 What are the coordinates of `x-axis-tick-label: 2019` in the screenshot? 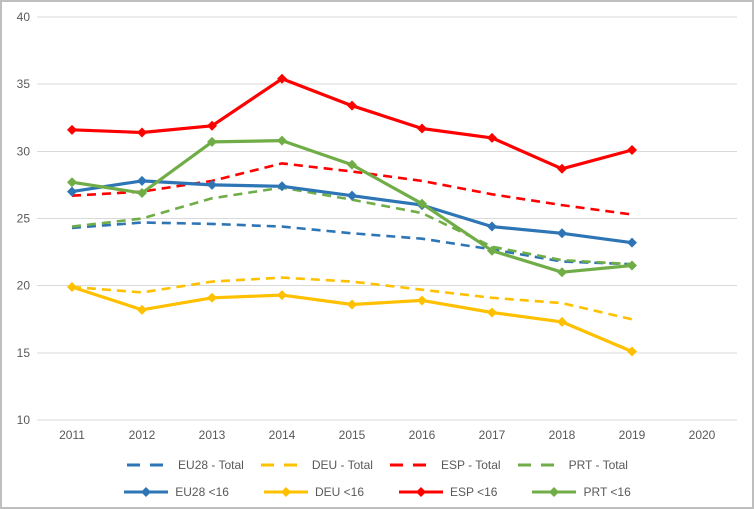 It's located at (632, 435).